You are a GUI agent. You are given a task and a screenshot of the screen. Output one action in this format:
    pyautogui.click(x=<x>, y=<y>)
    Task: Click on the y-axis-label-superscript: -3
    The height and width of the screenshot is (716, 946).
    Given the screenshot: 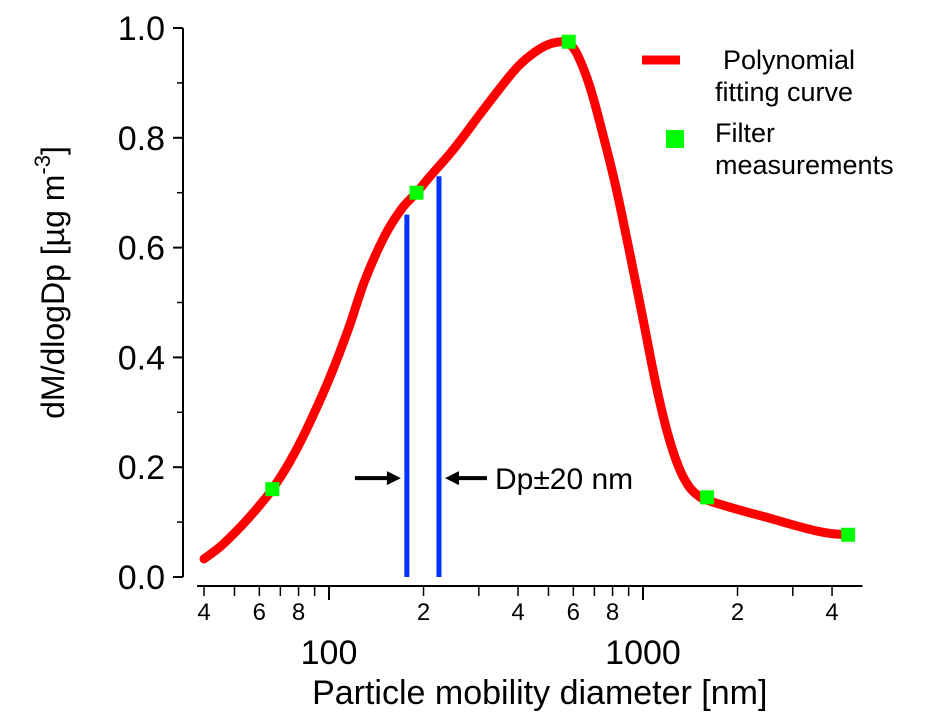 What is the action you would take?
    pyautogui.click(x=42, y=165)
    